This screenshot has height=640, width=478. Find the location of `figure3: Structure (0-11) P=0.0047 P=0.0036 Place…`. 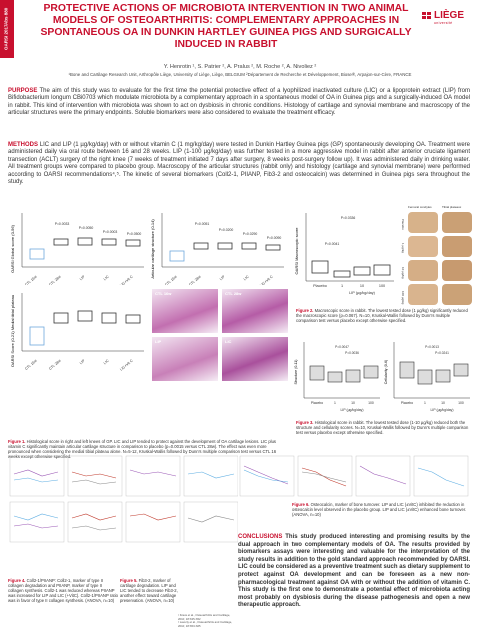

figure3: Structure (0-11) P=0.0047 P=0.0036 Place… is located at coordinates (382, 386).